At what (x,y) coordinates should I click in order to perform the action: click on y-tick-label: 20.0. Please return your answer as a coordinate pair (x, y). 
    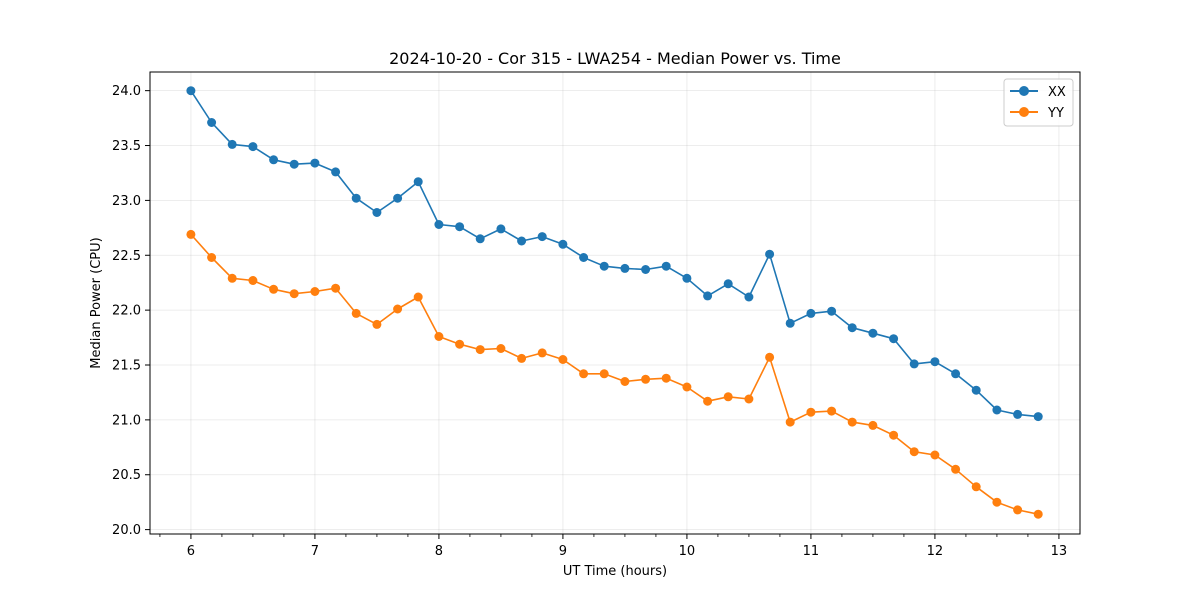
    Looking at the image, I should click on (126, 530).